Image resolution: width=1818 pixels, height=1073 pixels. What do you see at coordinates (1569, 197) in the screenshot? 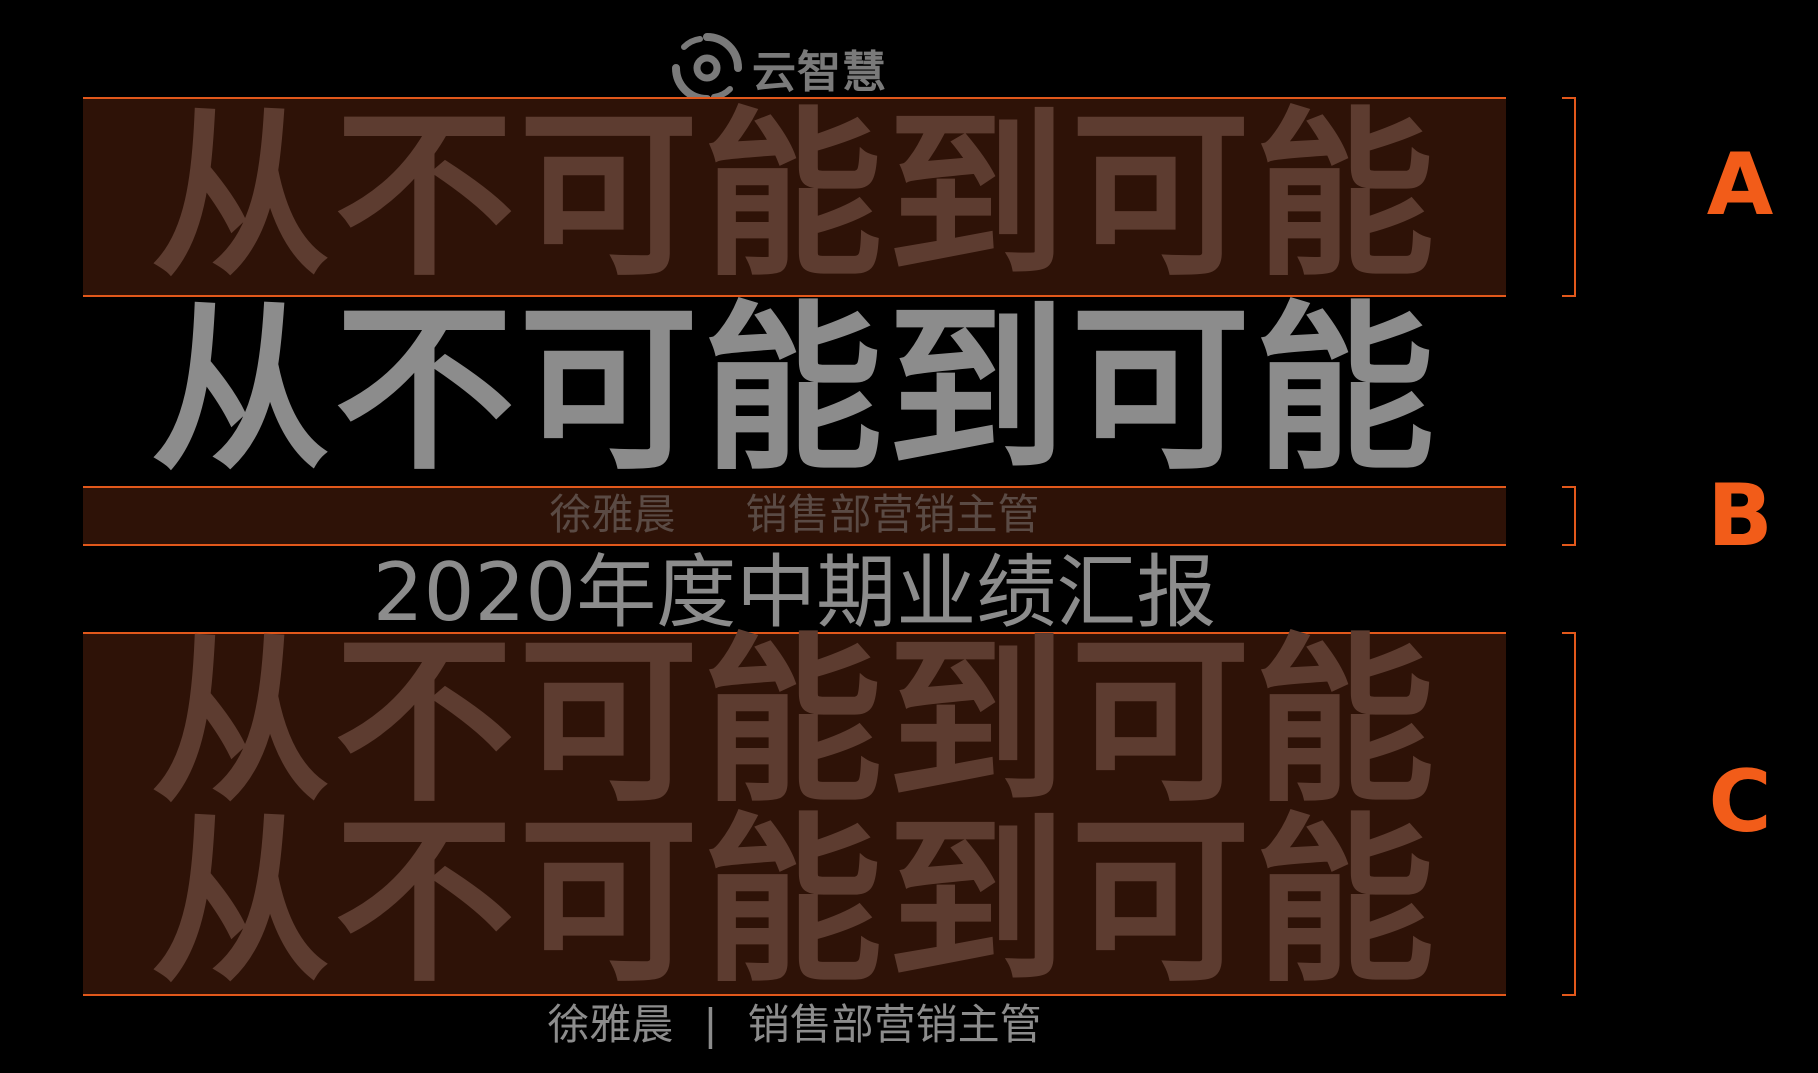
I see `bracket-a` at bounding box center [1569, 197].